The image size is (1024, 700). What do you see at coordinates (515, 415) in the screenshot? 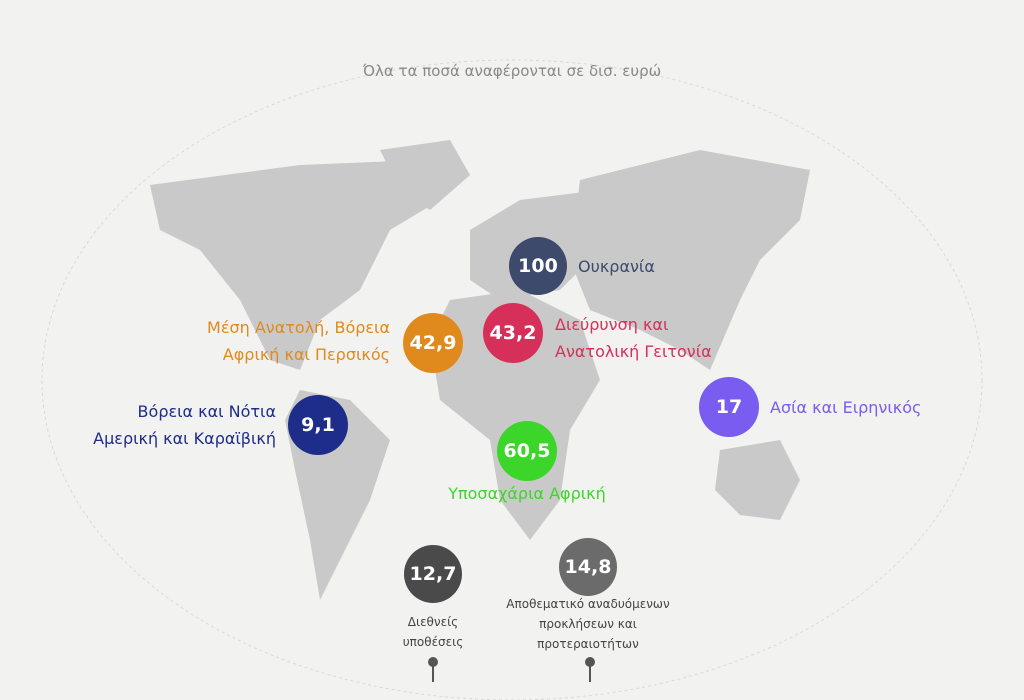
I see `africa` at bounding box center [515, 415].